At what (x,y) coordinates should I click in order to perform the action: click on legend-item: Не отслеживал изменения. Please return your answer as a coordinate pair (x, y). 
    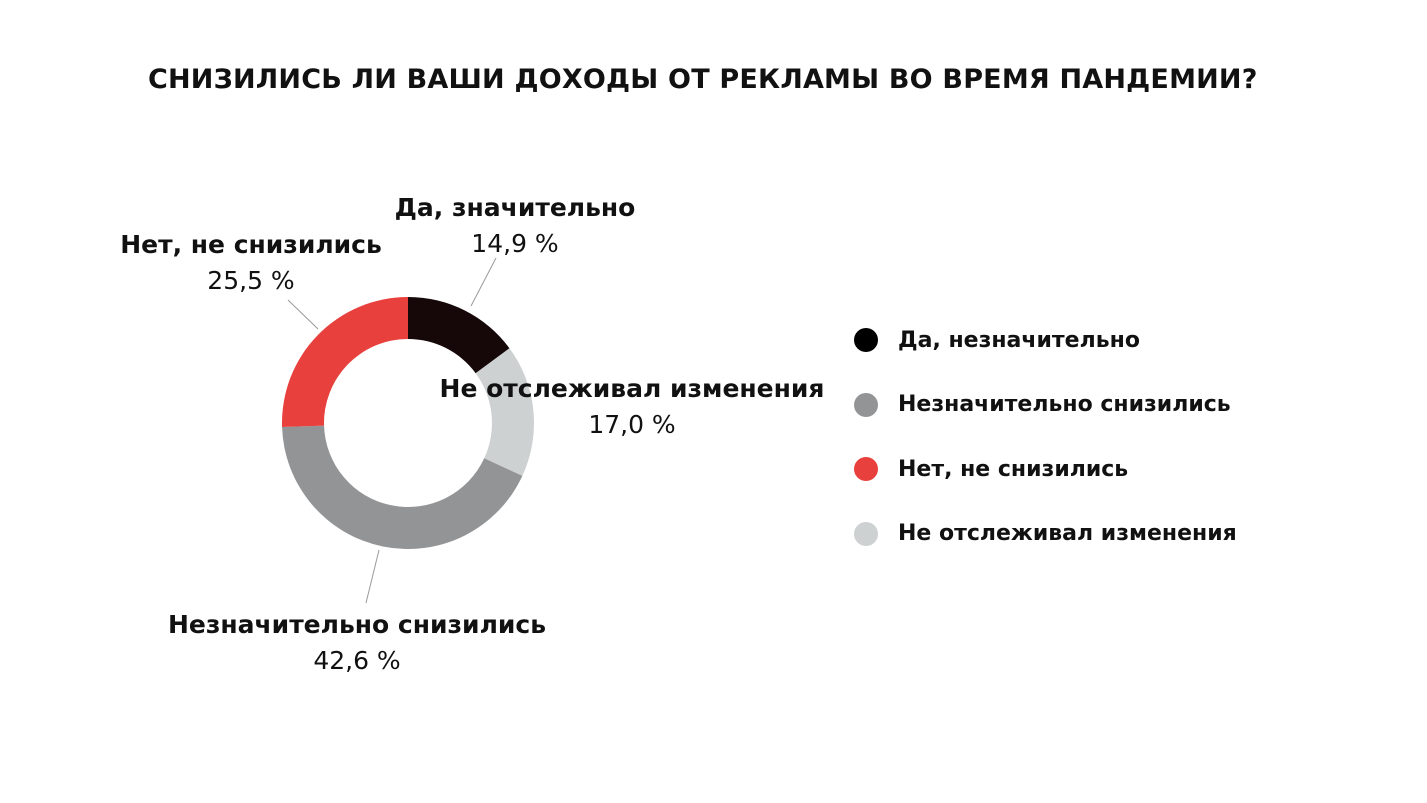
    Looking at the image, I should click on (1045, 534).